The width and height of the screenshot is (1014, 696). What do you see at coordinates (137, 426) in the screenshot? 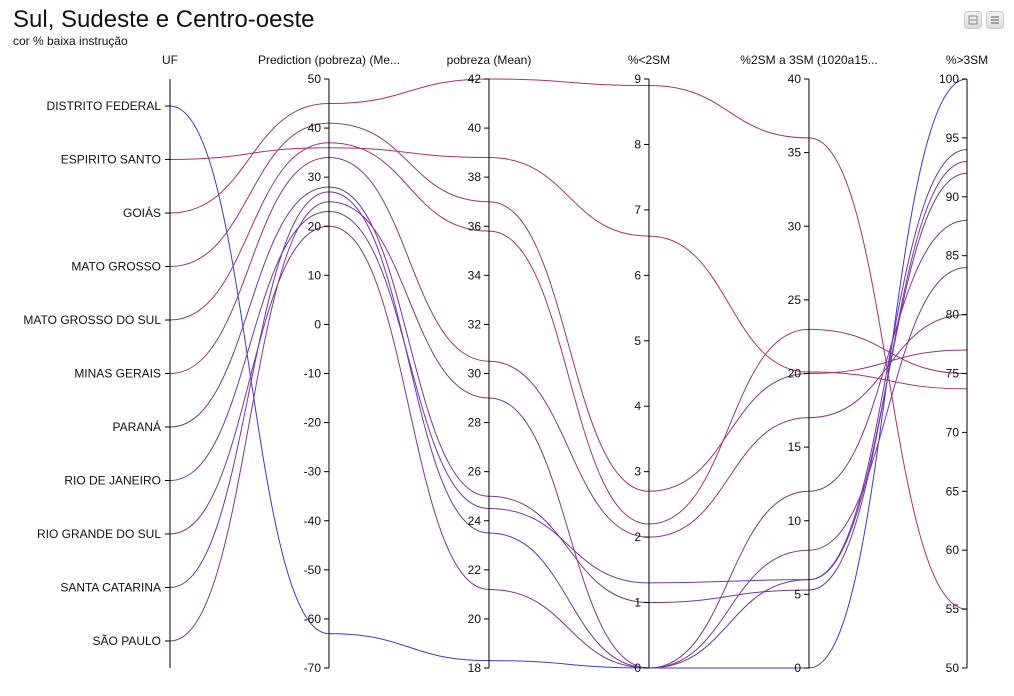
I see `category-label: PARANÁ` at bounding box center [137, 426].